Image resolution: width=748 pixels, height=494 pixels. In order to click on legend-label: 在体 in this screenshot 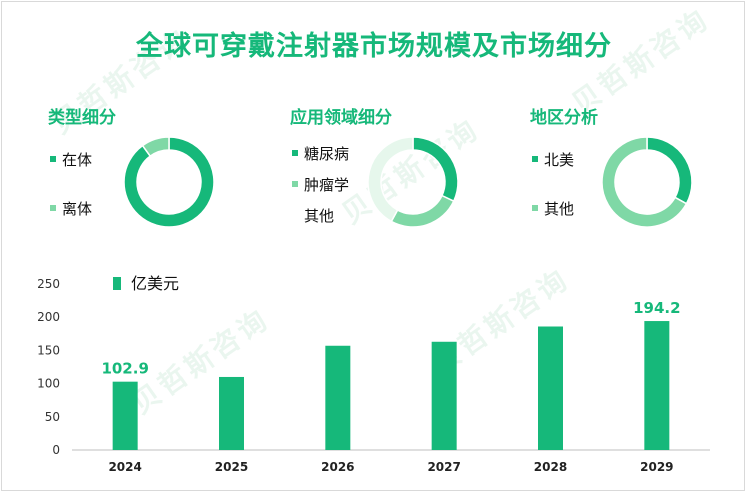, I will do `click(77, 160)`.